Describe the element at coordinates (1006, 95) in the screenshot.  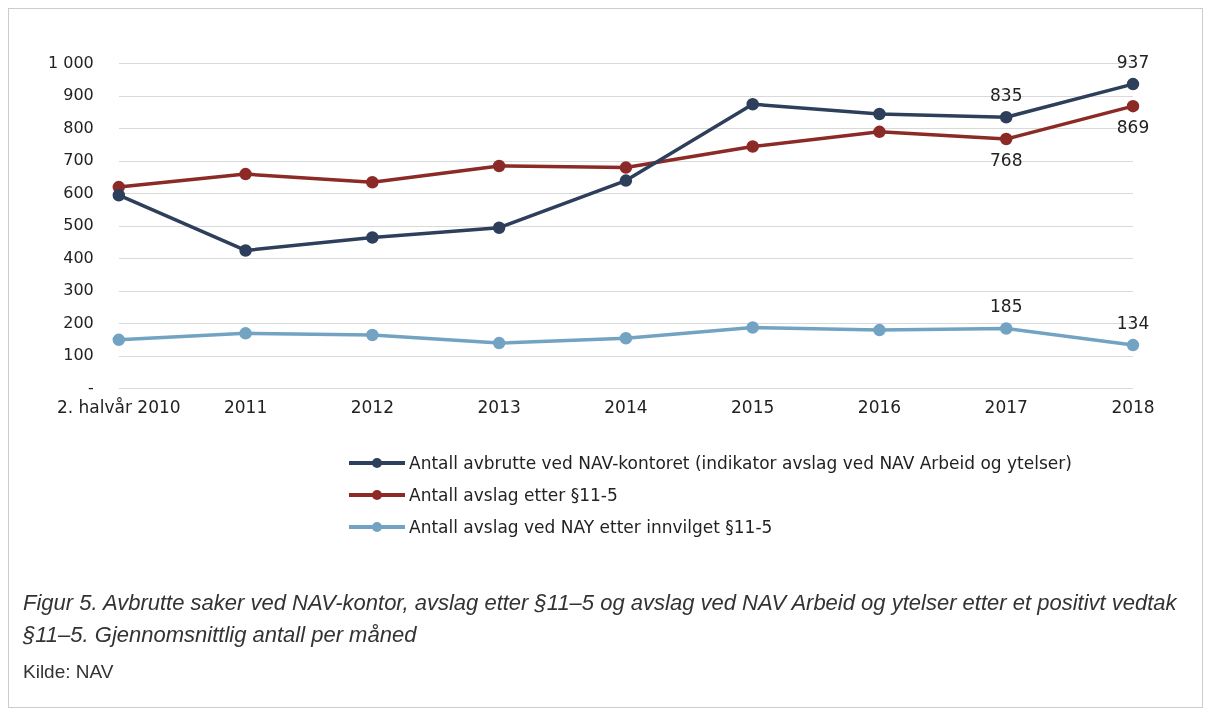
I see `data-label: 835` at that location.